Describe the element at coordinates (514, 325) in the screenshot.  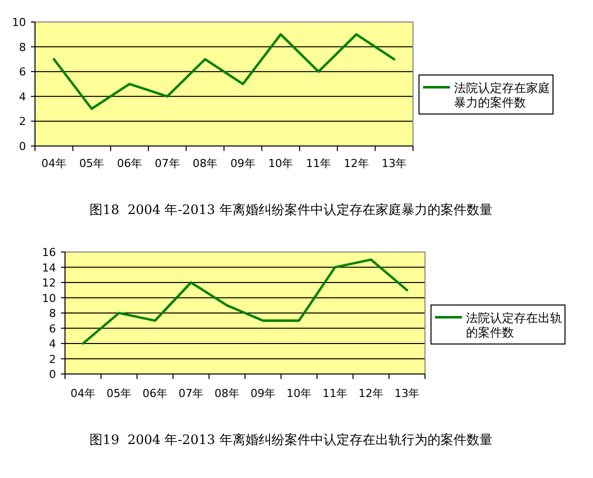
I see `legend-label: 法院认定存在出轨的案件数` at that location.